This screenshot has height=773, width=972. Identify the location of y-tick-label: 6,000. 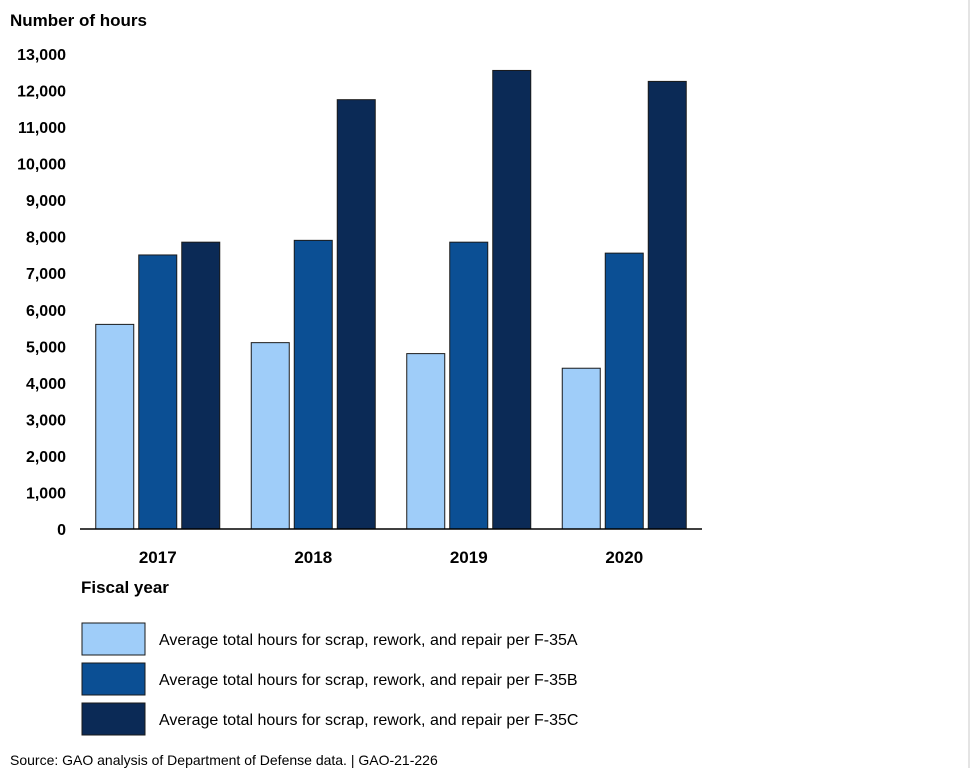
(46, 311).